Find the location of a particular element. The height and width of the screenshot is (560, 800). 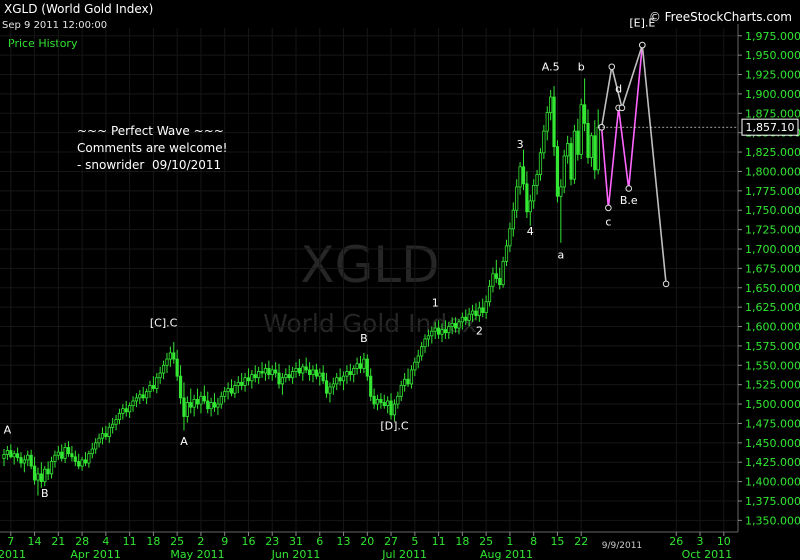

x-day-label: 31 is located at coordinates (296, 541).